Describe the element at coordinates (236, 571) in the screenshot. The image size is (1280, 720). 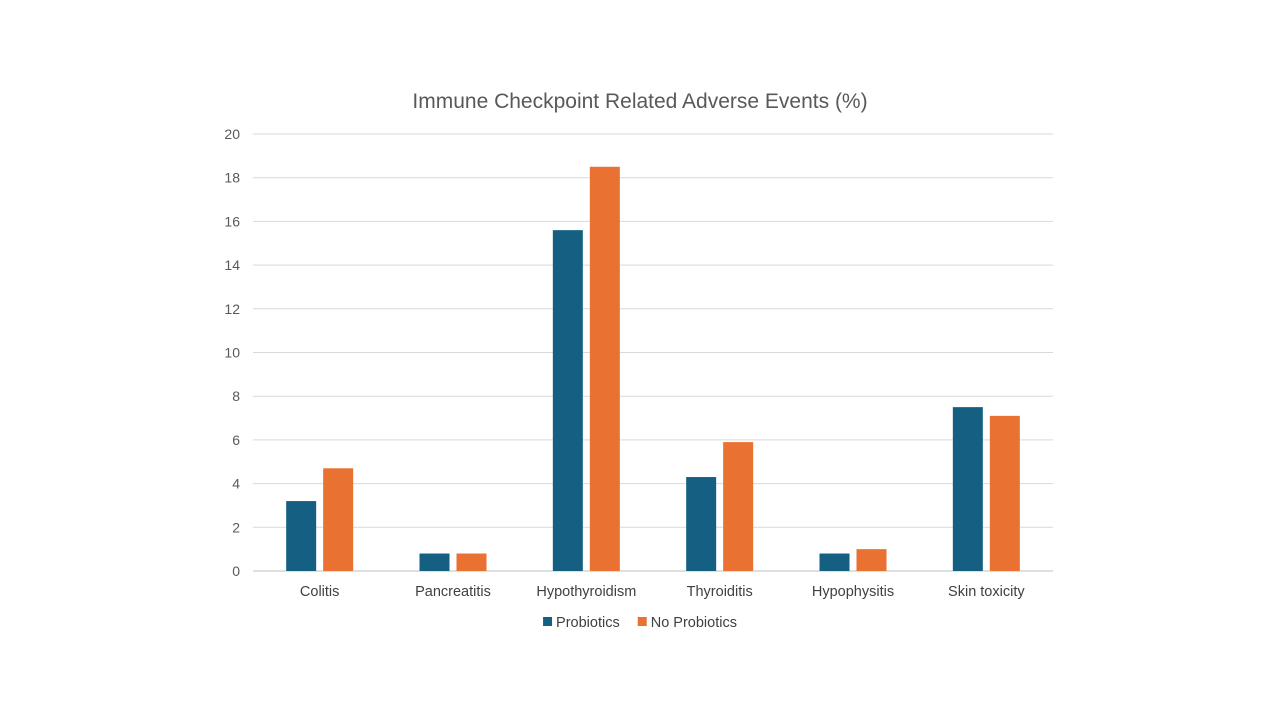
I see `y-tick-label: 0` at that location.